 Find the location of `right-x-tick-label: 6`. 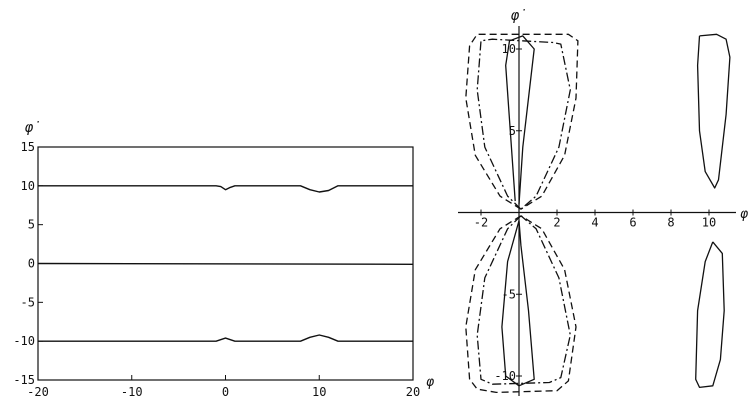

right-x-tick-label: 6 is located at coordinates (632, 223).